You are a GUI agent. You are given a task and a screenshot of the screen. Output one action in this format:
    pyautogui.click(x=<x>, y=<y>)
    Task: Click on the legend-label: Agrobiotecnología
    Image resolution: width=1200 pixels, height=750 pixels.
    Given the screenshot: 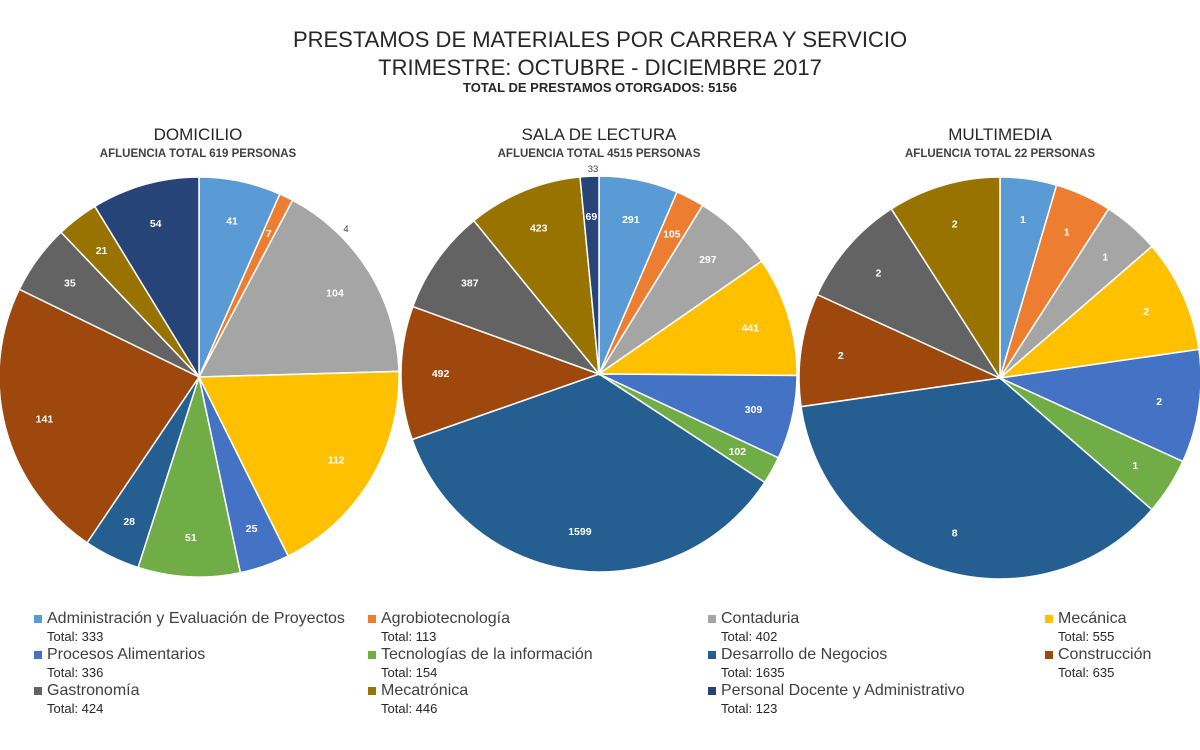 What is the action you would take?
    pyautogui.click(x=445, y=618)
    